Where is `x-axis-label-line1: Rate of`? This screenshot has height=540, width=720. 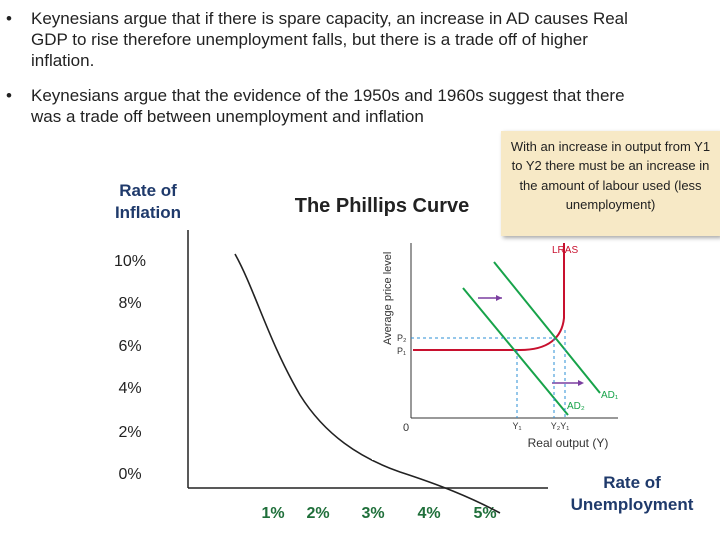 x-axis-label-line1: Rate of is located at coordinates (632, 482).